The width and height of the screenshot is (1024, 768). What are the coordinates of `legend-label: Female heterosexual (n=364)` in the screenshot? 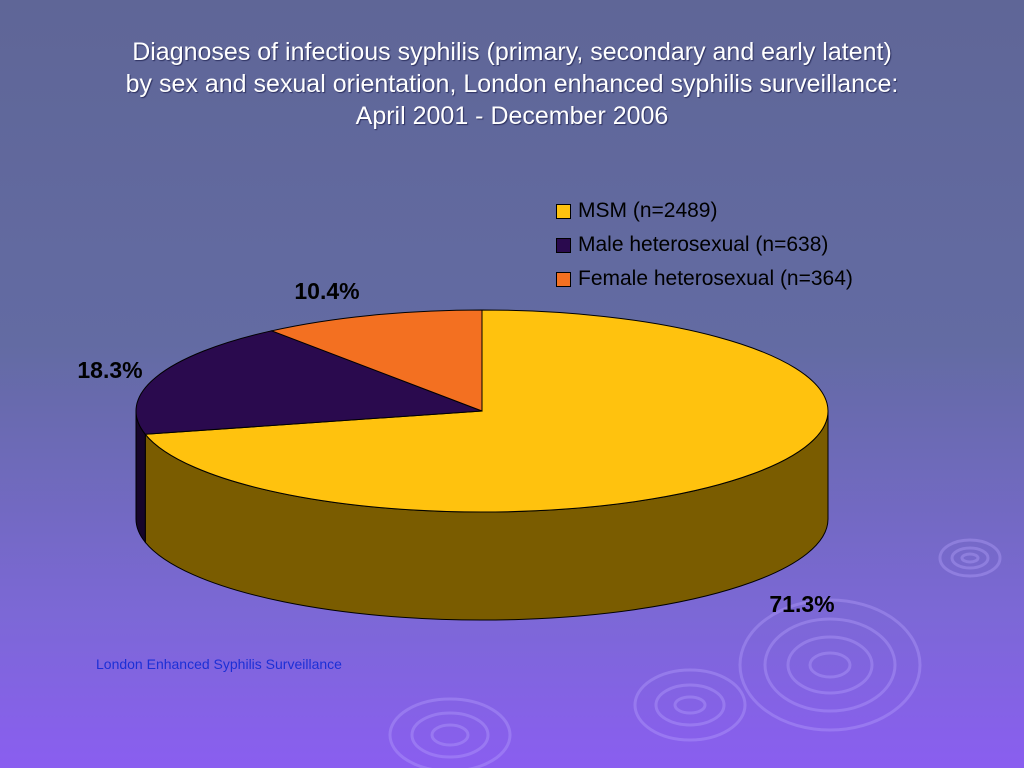 It's located at (715, 278).